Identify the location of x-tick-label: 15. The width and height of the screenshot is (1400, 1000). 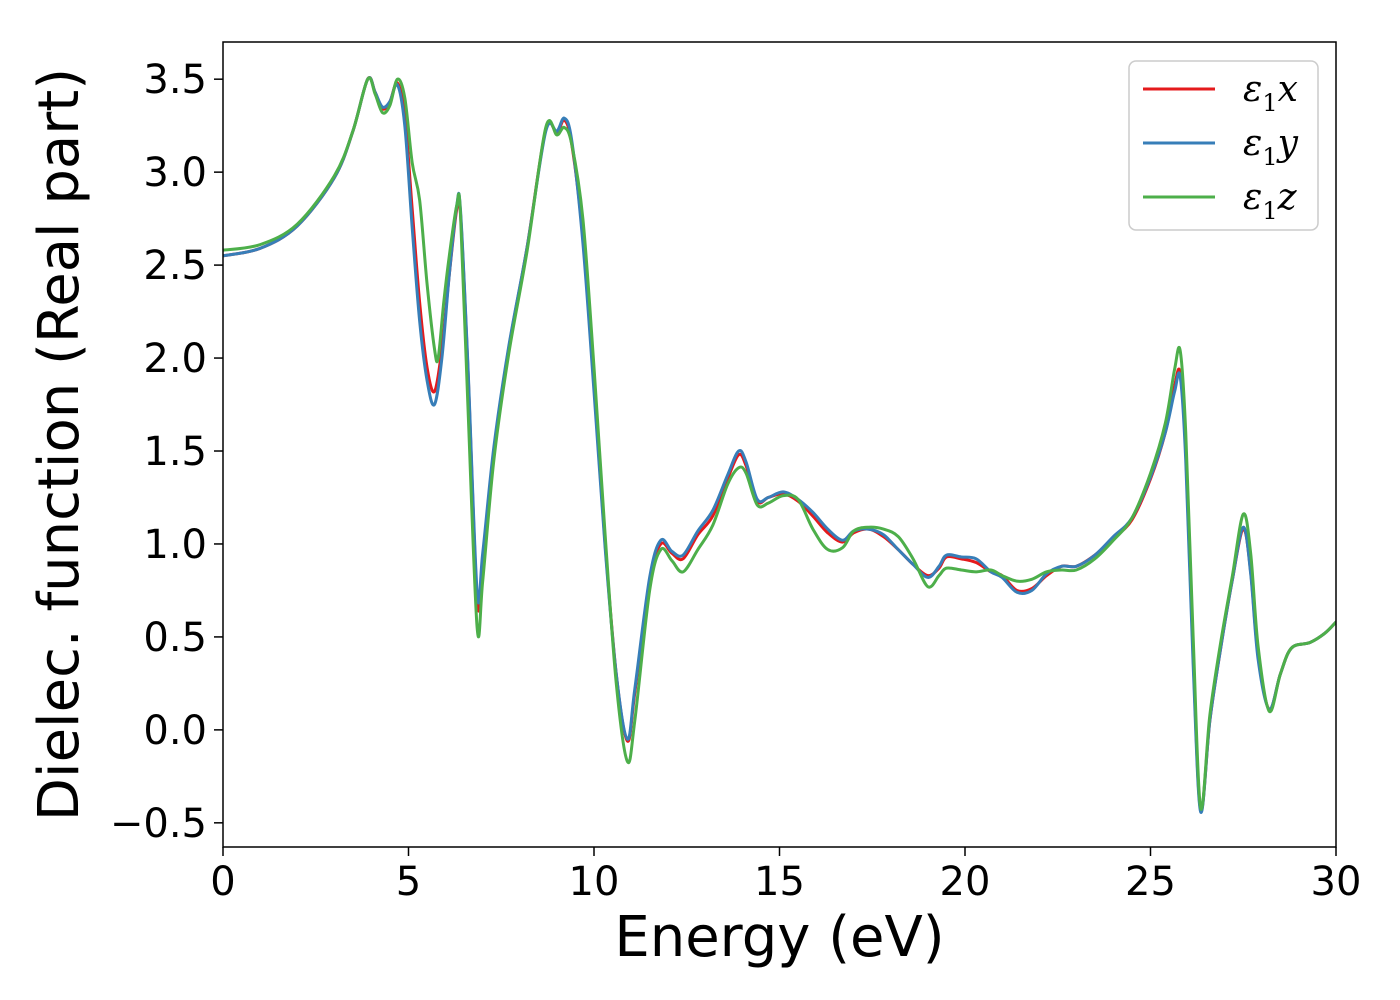
(779, 882).